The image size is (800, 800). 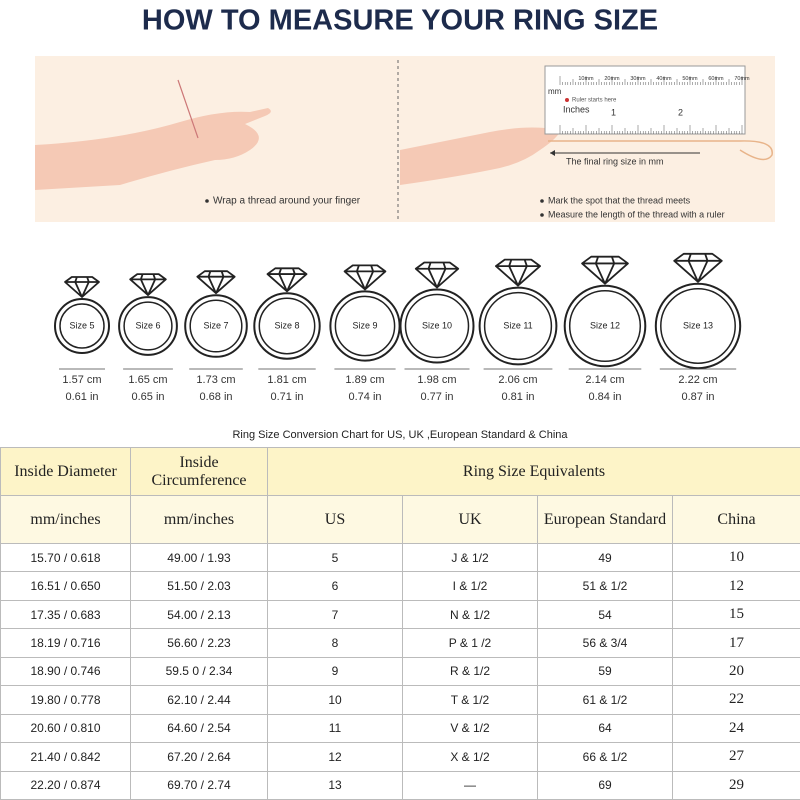 I want to click on ring-cm: 2.06 cm, so click(x=517, y=380).